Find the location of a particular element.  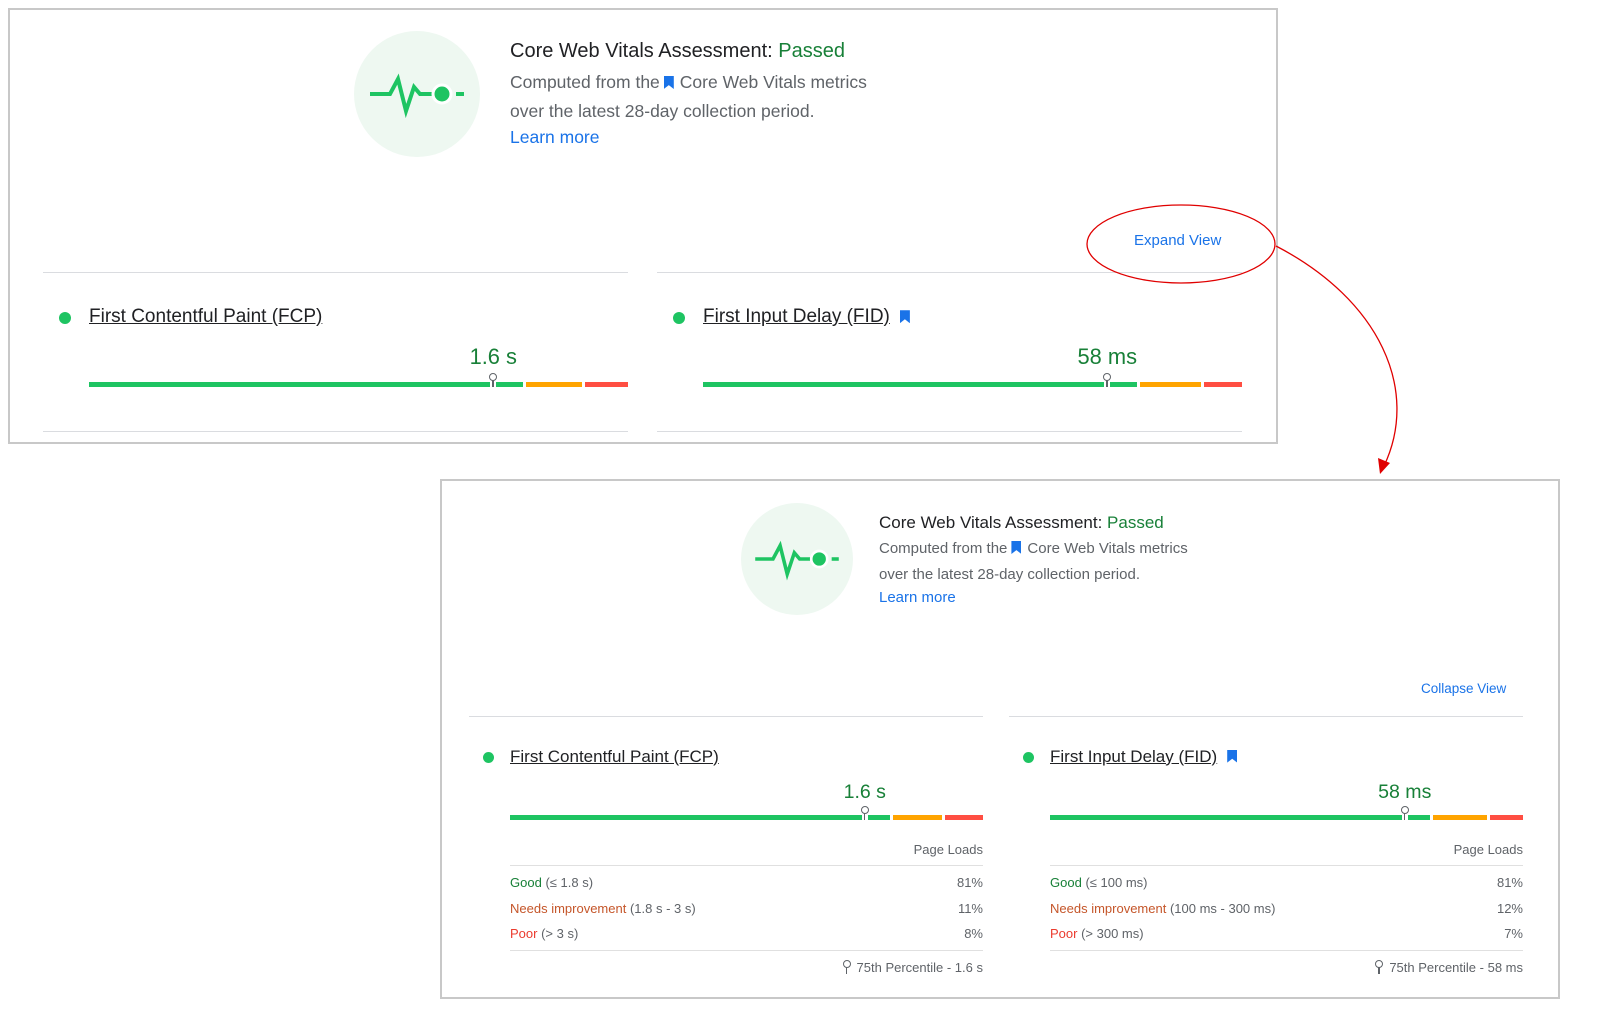

arrow-head-icon is located at coordinates (1384, 466).